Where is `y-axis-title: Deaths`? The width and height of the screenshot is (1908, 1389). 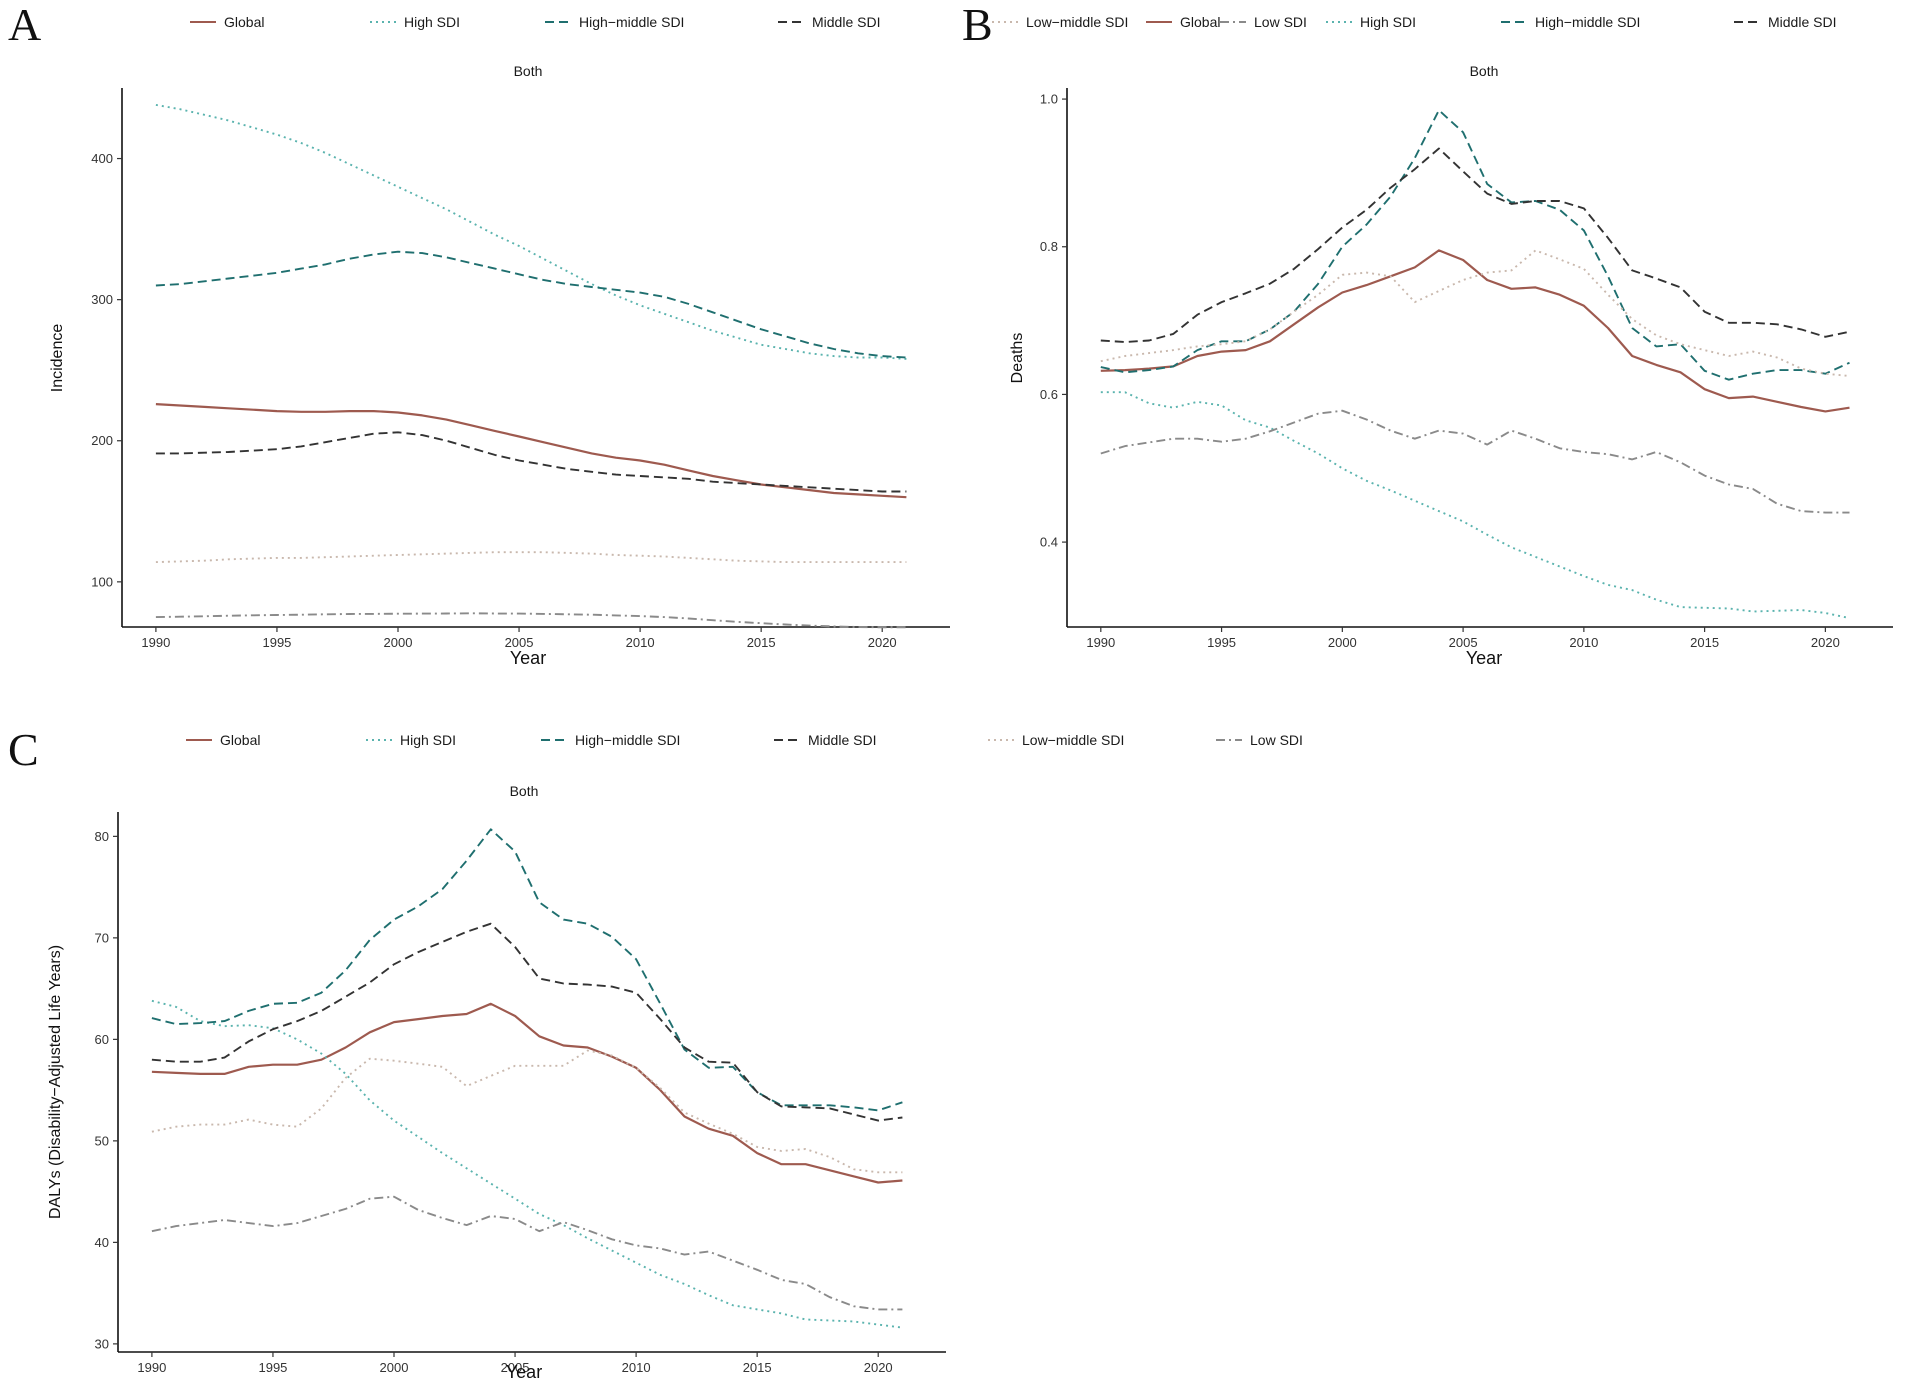 y-axis-title: Deaths is located at coordinates (1017, 358).